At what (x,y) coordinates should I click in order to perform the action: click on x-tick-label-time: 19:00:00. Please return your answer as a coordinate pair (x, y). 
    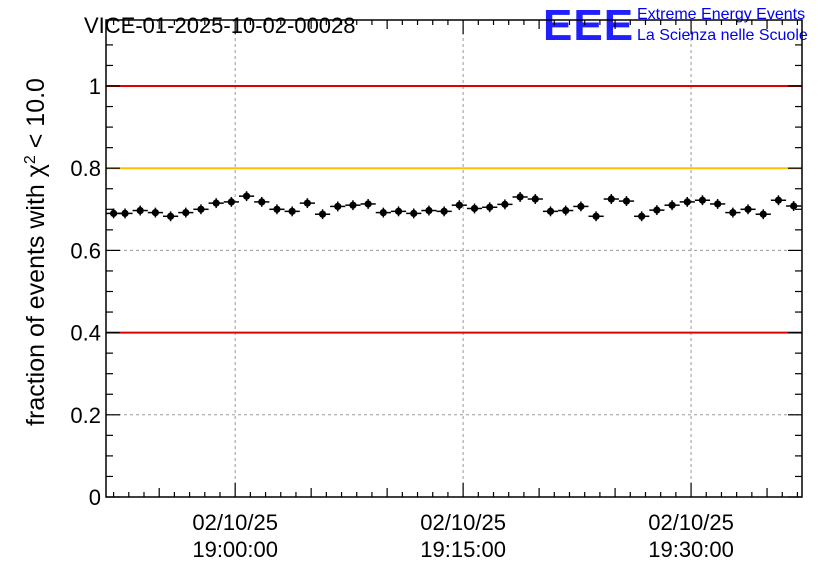
    Looking at the image, I should click on (235, 549).